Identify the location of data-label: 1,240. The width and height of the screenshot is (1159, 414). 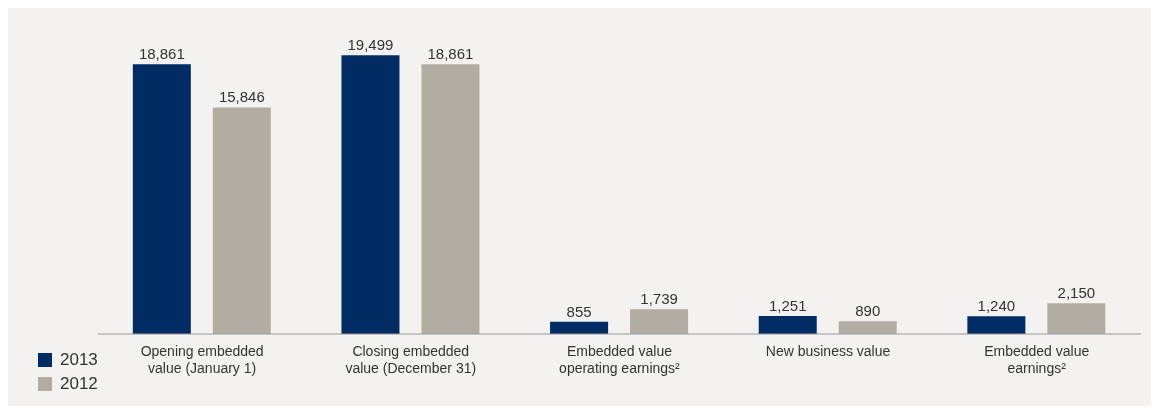
(996, 306).